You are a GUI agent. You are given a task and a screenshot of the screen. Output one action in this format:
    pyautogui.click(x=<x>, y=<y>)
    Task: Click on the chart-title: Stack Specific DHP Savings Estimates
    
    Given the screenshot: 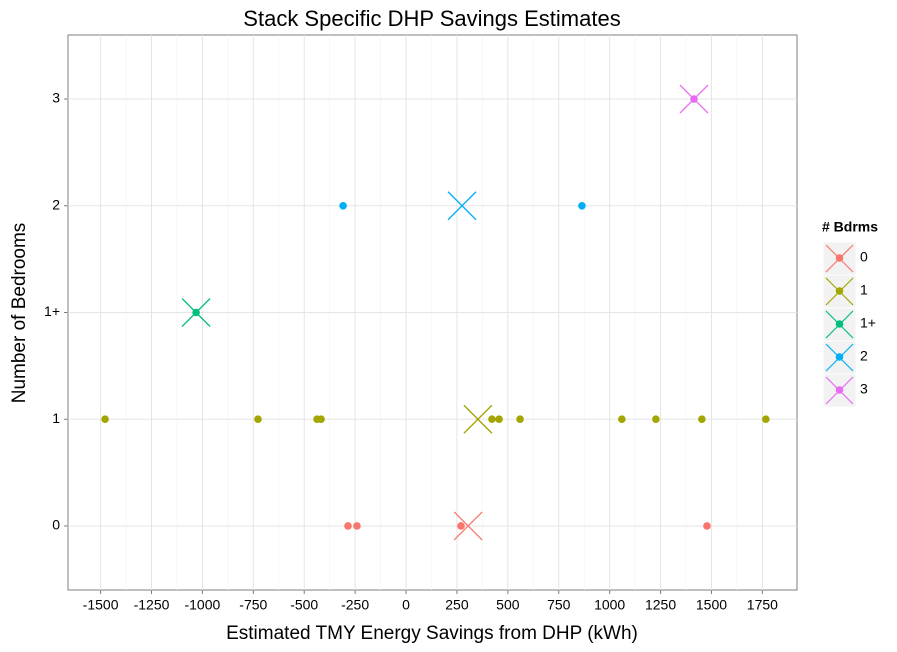 What is the action you would take?
    pyautogui.click(x=431, y=18)
    